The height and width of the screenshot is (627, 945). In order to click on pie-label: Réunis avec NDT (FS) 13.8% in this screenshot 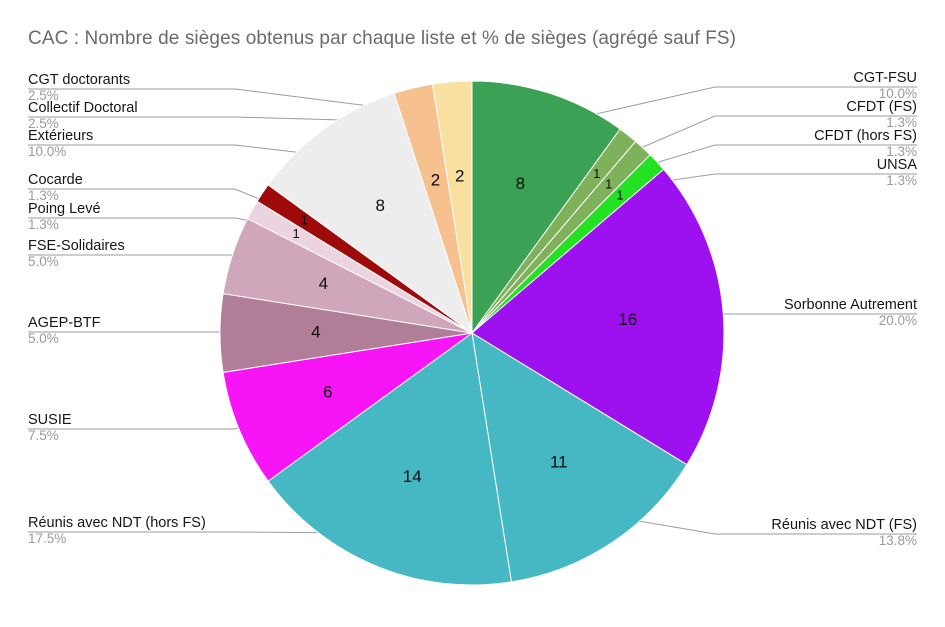, I will do `click(844, 532)`.